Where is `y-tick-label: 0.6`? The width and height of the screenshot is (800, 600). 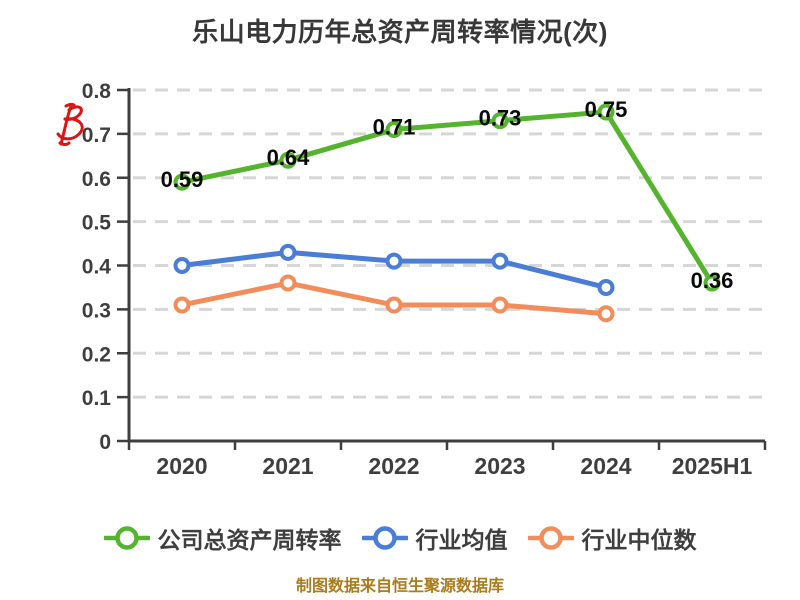 y-tick-label: 0.6 is located at coordinates (96, 179).